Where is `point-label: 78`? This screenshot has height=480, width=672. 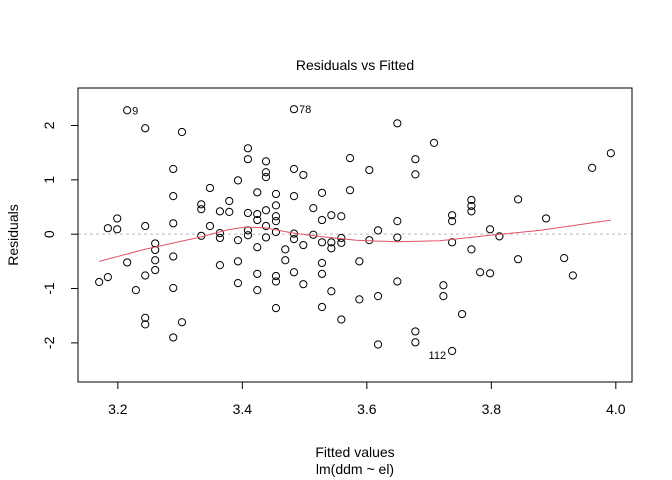
point-label: 78 is located at coordinates (305, 110).